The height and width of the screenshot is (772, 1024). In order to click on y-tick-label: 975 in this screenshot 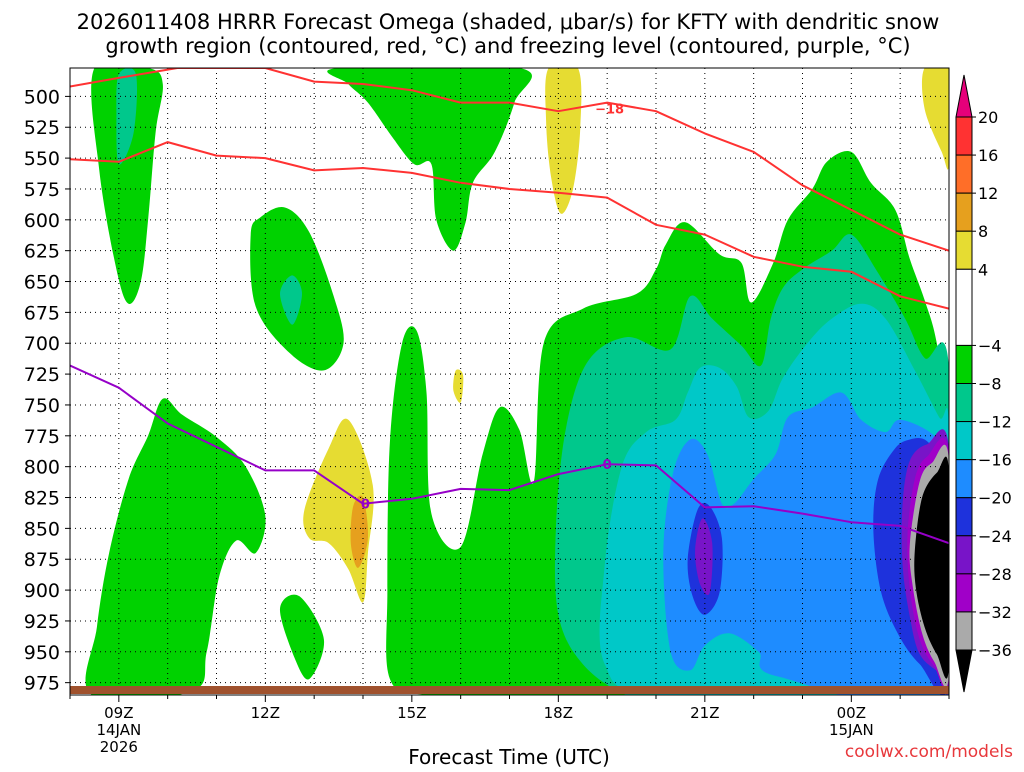, I will do `click(42, 684)`.